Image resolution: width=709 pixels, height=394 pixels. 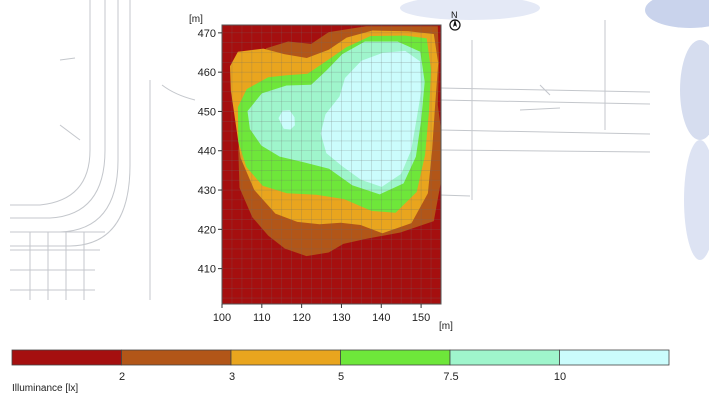 What do you see at coordinates (560, 377) in the screenshot?
I see `legend-threshold: 10` at bounding box center [560, 377].